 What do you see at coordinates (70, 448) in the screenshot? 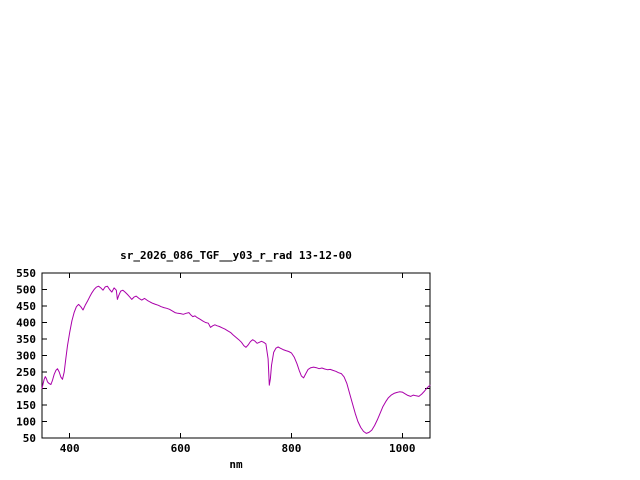
I see `x-tick-label: 400` at bounding box center [70, 448].